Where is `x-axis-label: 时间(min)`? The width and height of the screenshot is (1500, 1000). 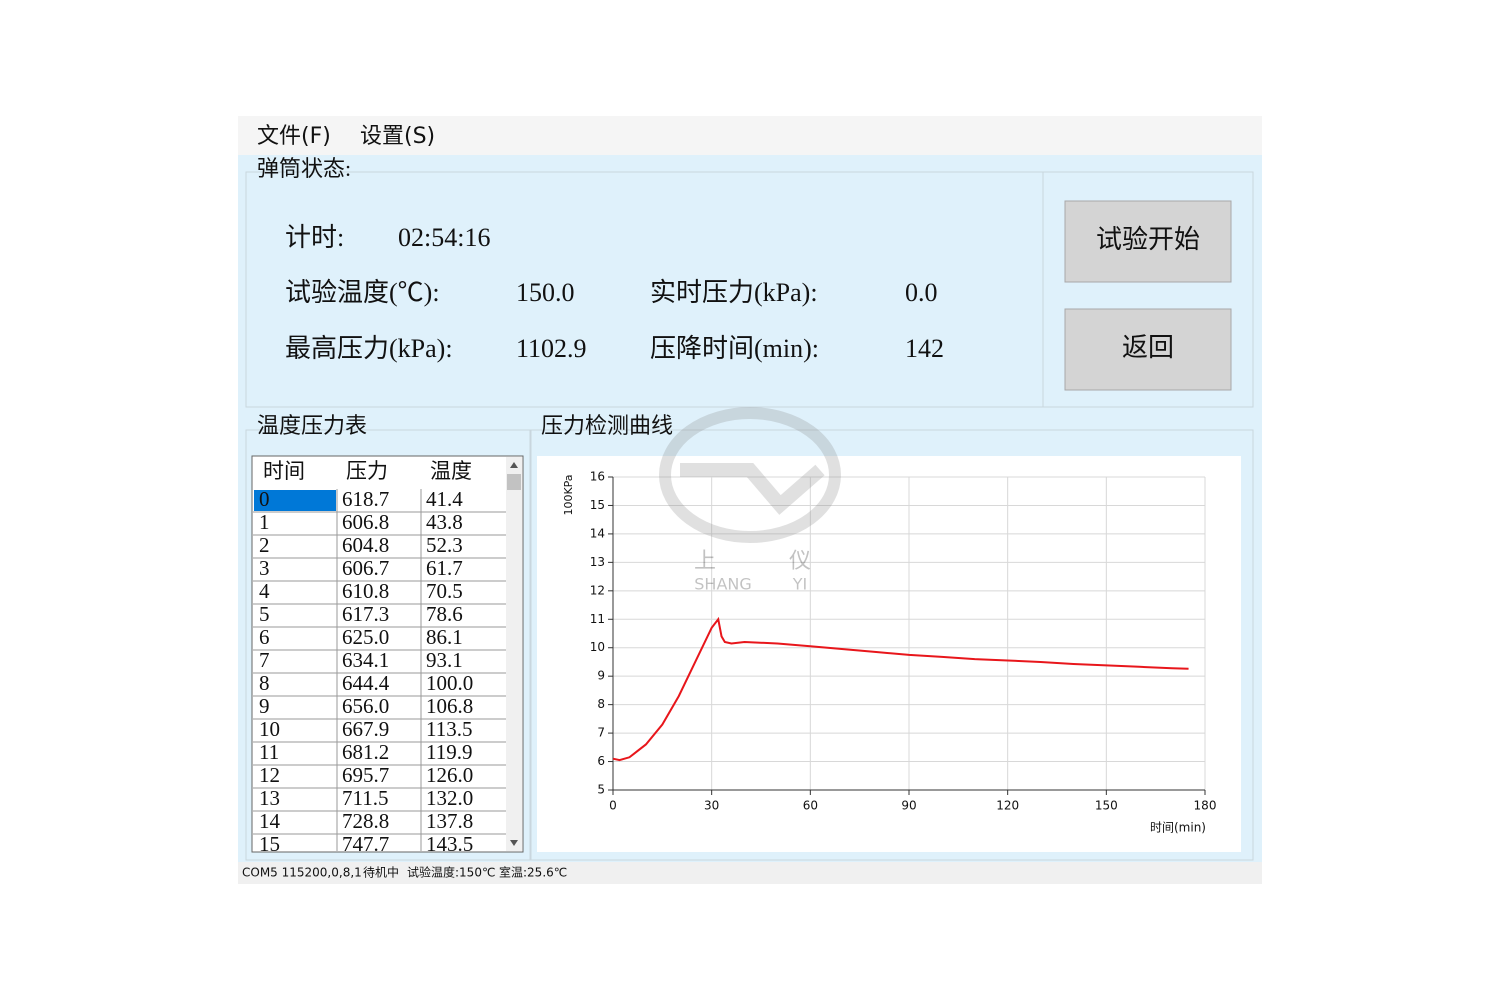 x-axis-label: 时间(min) is located at coordinates (1178, 828).